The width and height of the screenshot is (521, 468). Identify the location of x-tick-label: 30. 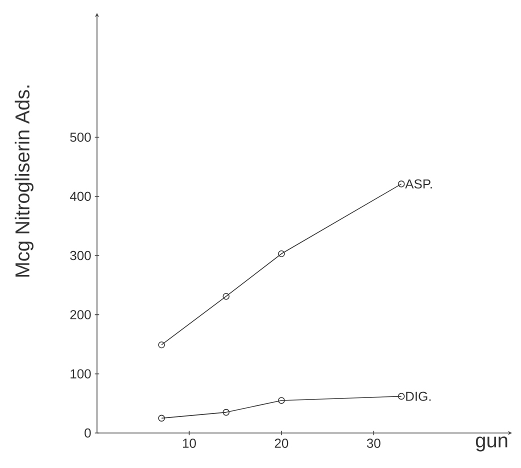
(373, 443).